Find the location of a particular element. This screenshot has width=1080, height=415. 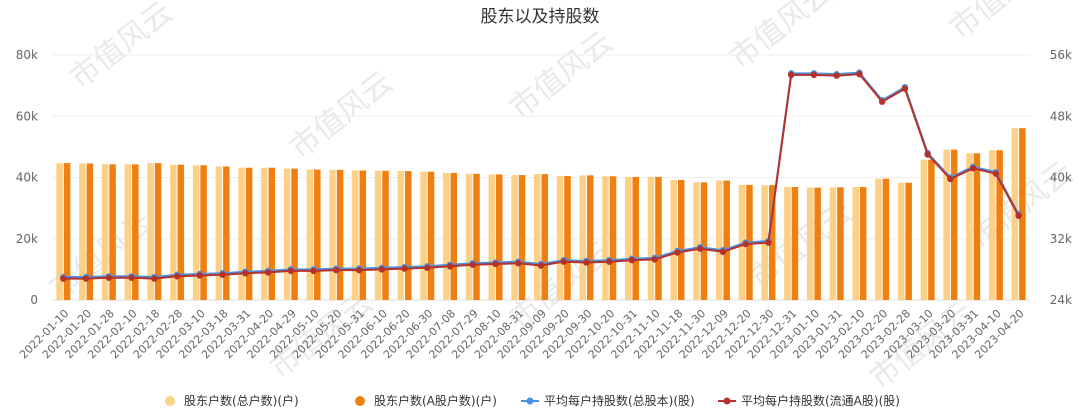

y-axis-left: 0 20k 40k 60k 80k is located at coordinates (27, 177).